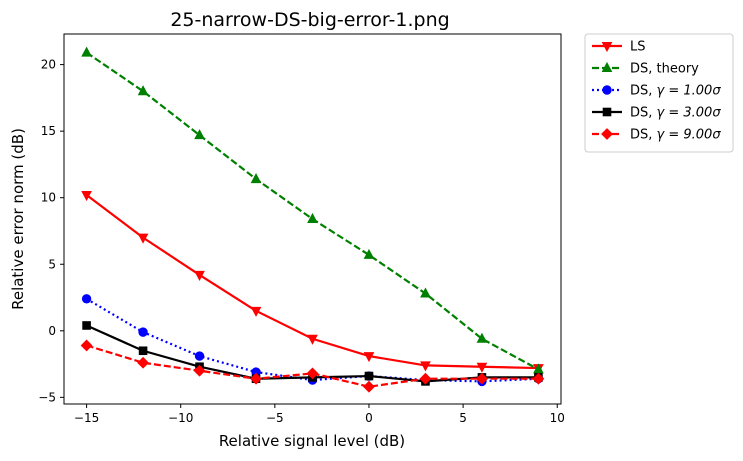  What do you see at coordinates (319, 414) in the screenshot?
I see `x-axis: −15 −10 −5 0 5 10` at bounding box center [319, 414].